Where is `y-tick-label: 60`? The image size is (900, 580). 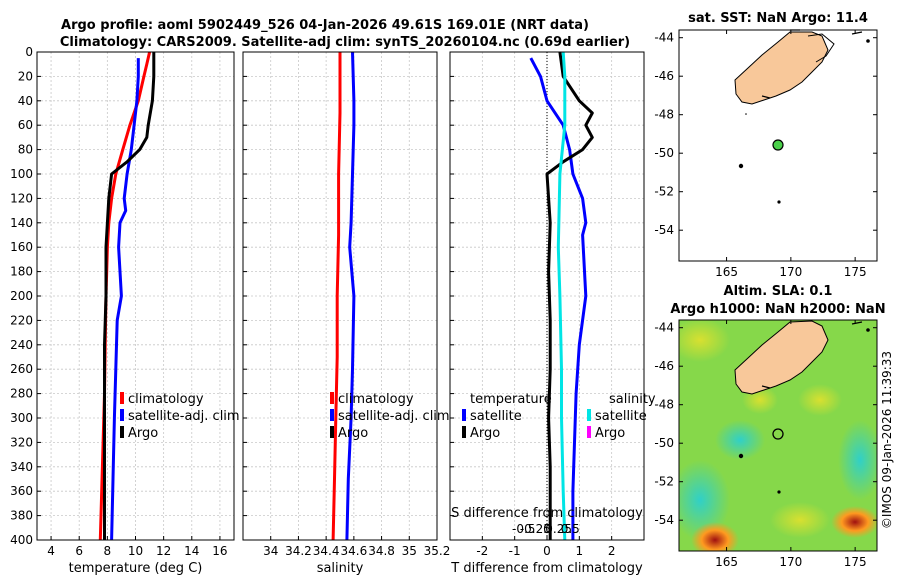 y-tick-label: 60 is located at coordinates (25, 125).